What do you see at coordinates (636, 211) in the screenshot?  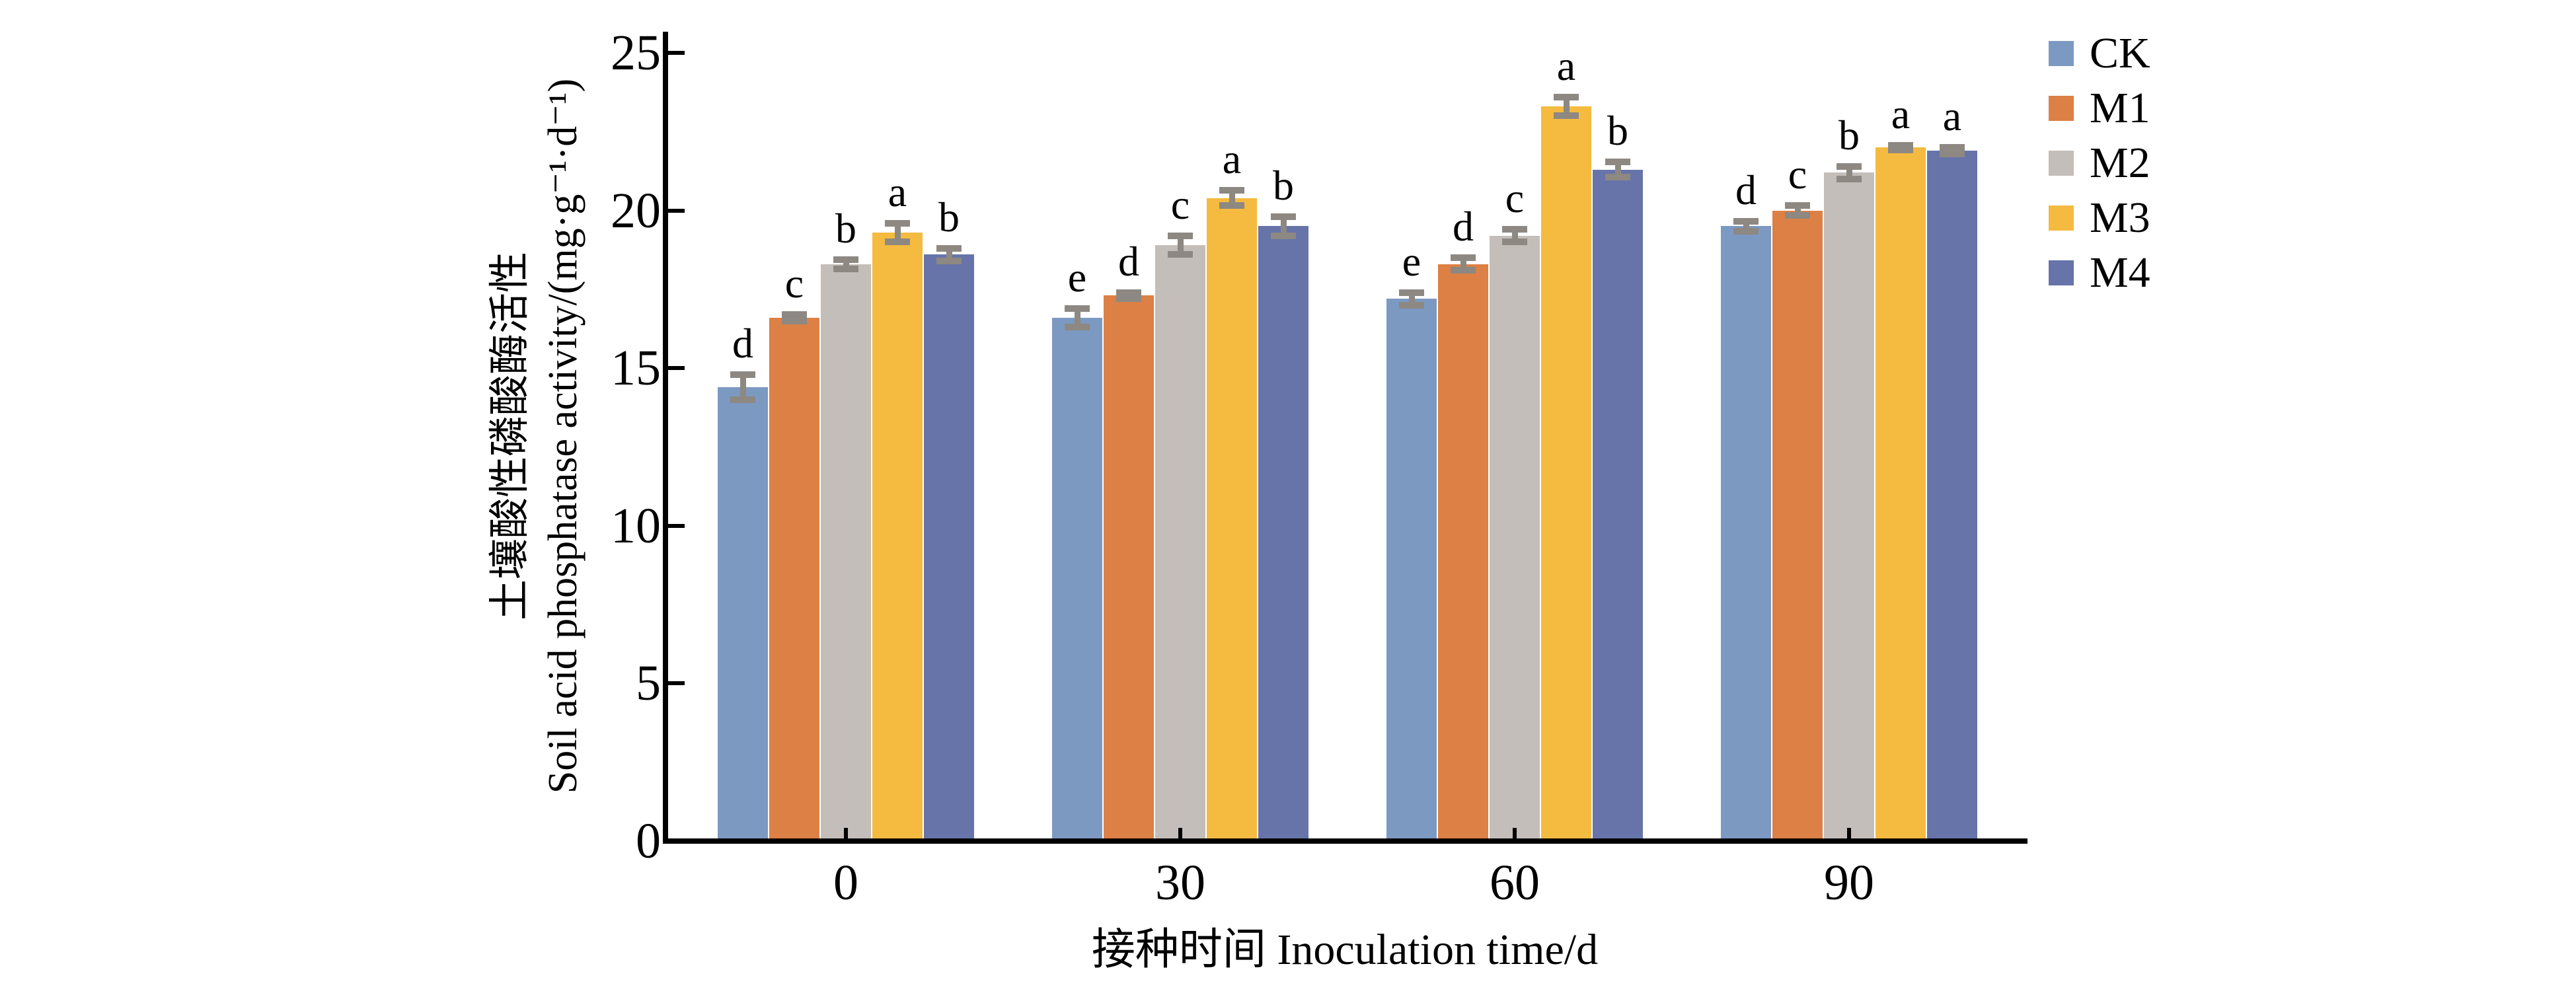 I see `y-tick-label: 20` at bounding box center [636, 211].